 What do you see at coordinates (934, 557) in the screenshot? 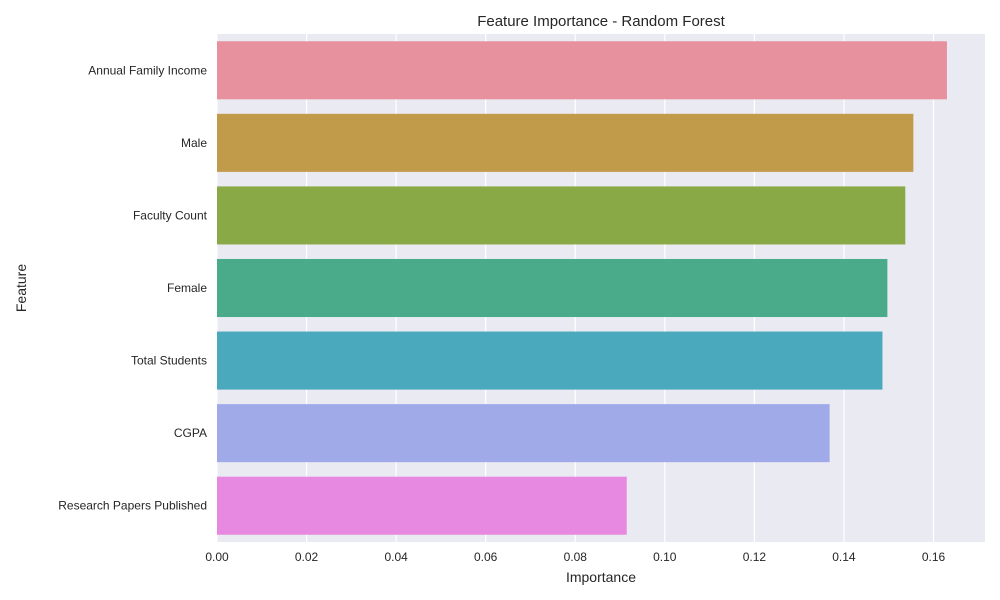
I see `x-tick-label: 0.16` at bounding box center [934, 557].